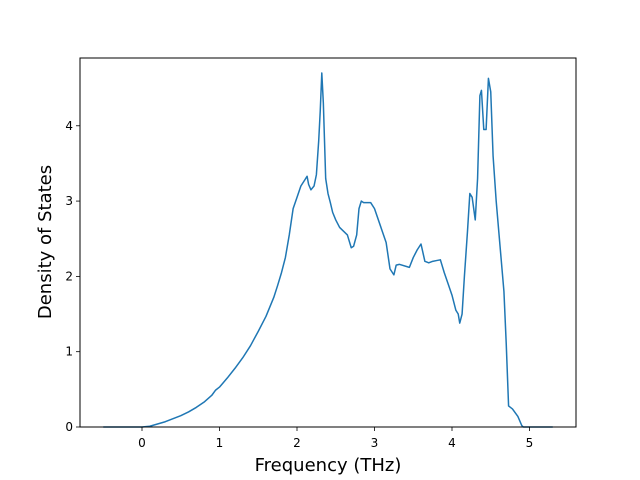 This screenshot has width=640, height=480. I want to click on x-axis-label: Frequency (THz), so click(328, 465).